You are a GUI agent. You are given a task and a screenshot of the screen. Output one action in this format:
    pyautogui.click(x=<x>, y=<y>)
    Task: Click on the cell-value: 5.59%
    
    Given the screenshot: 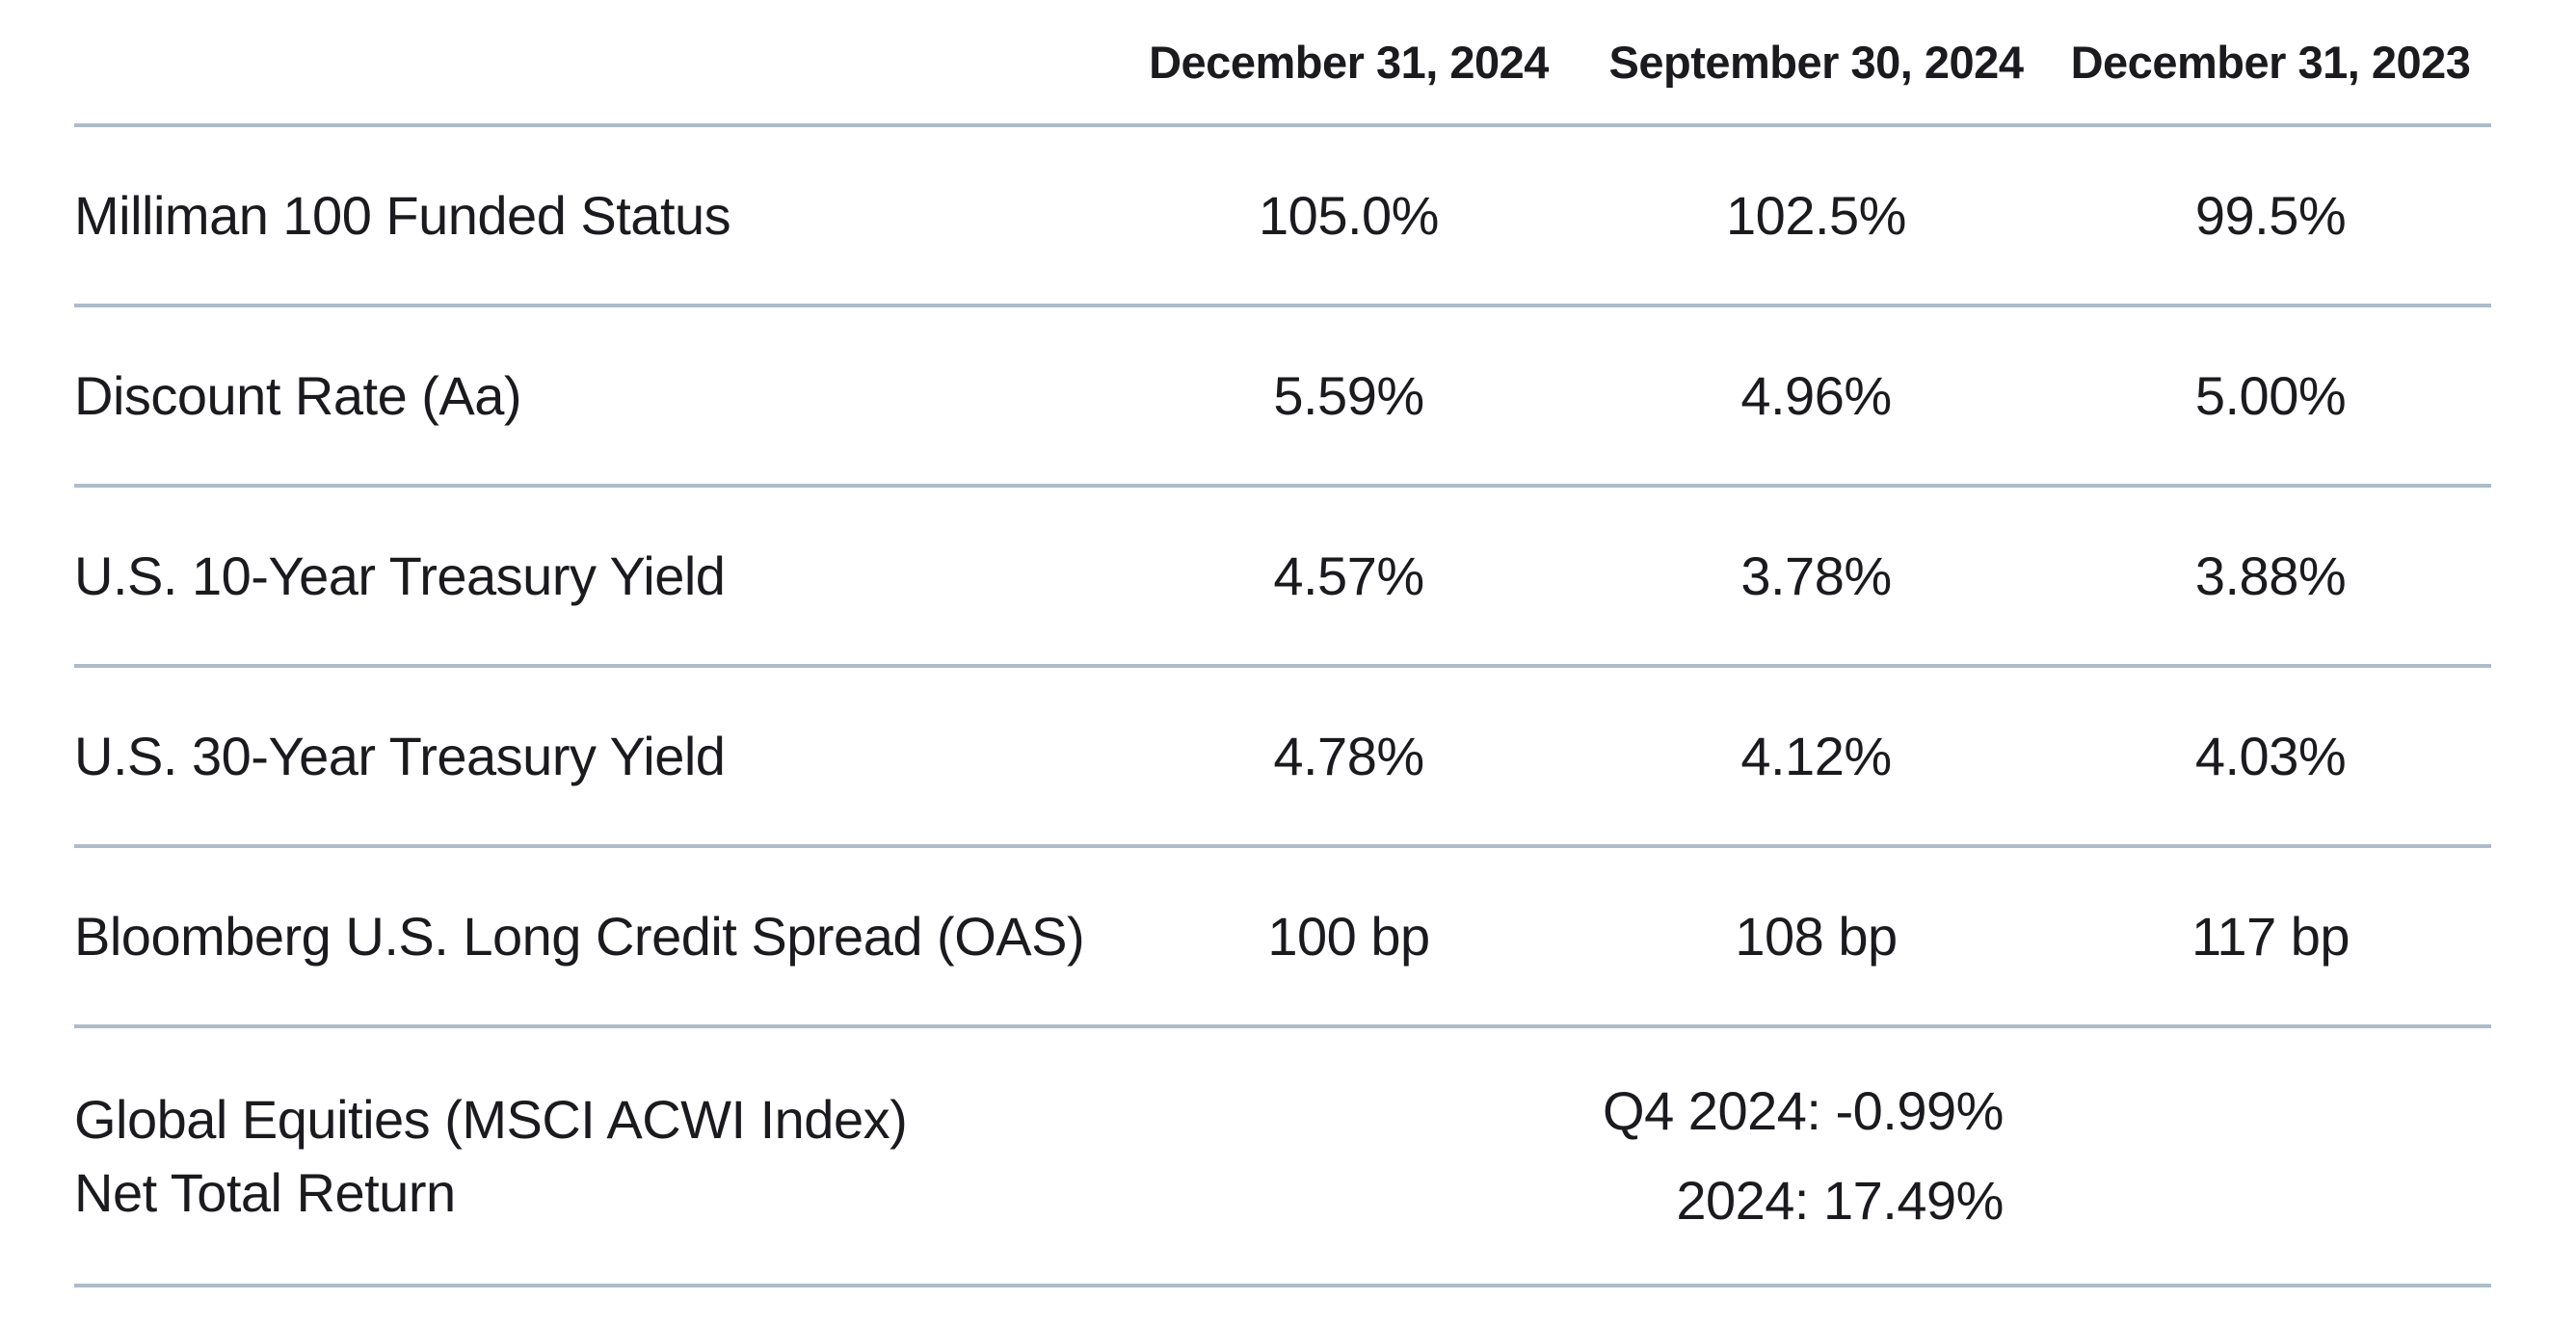 What is the action you would take?
    pyautogui.click(x=1348, y=395)
    